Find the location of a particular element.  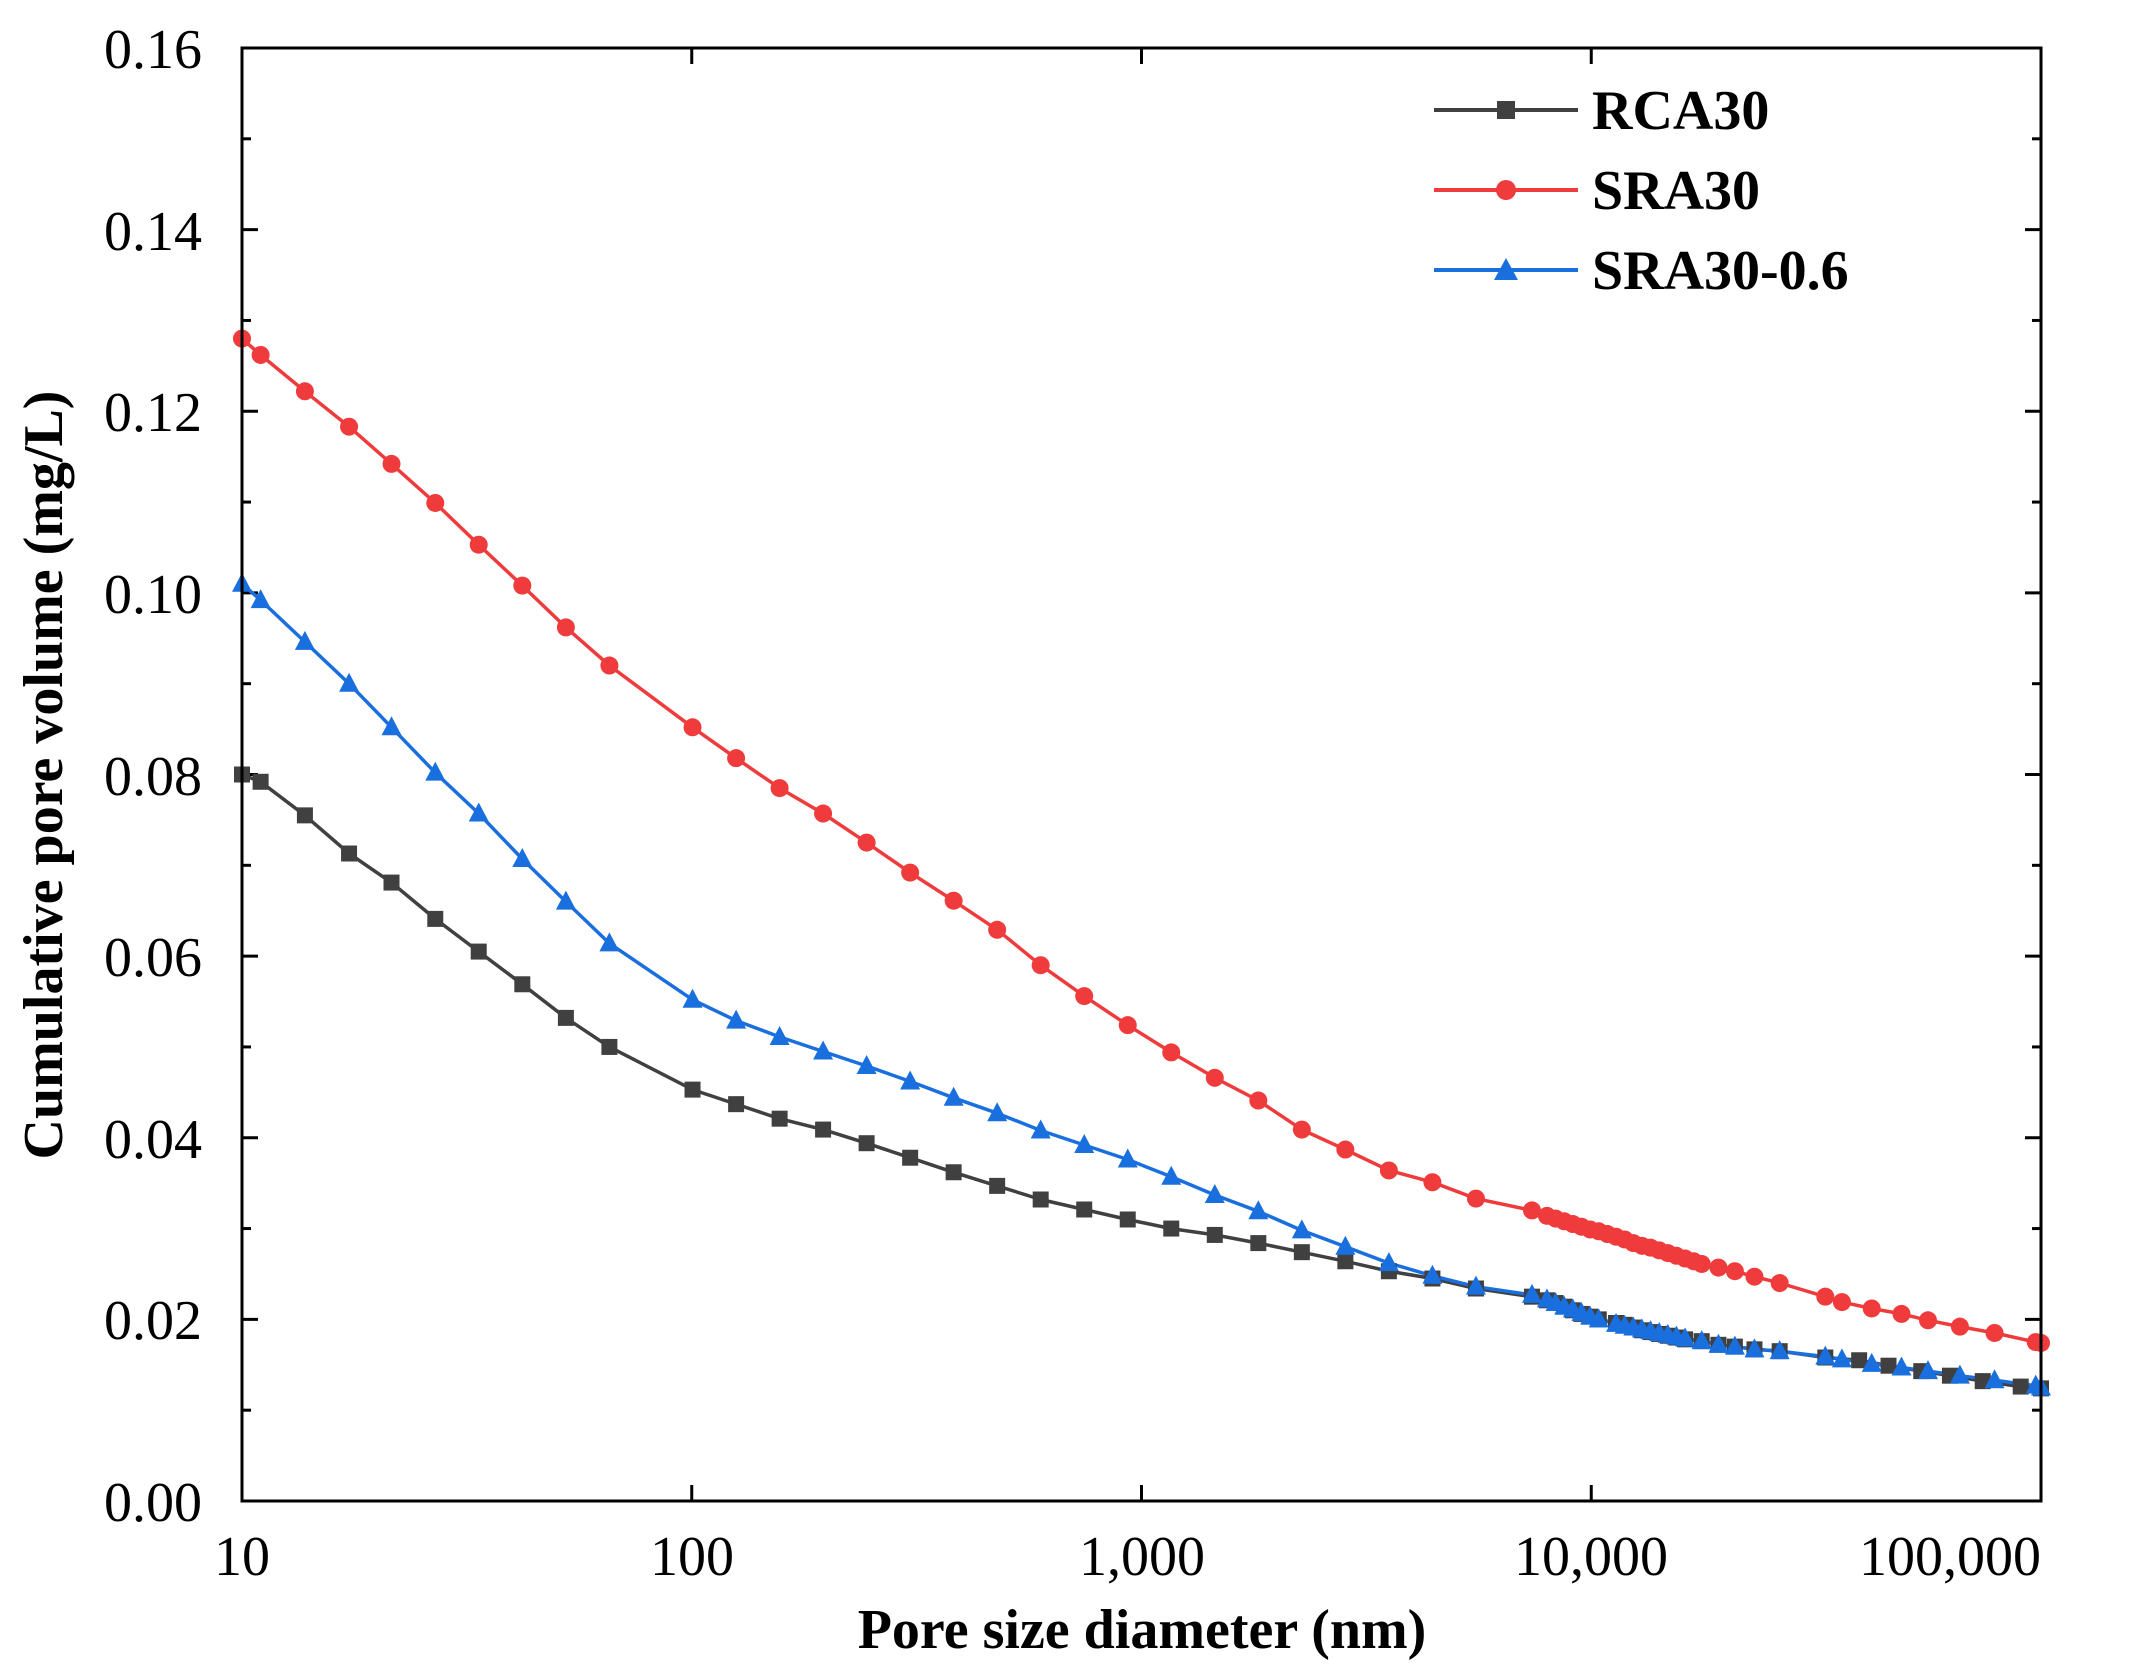

x-axis-title: Pore size diameter (nm) is located at coordinates (1142, 1630).